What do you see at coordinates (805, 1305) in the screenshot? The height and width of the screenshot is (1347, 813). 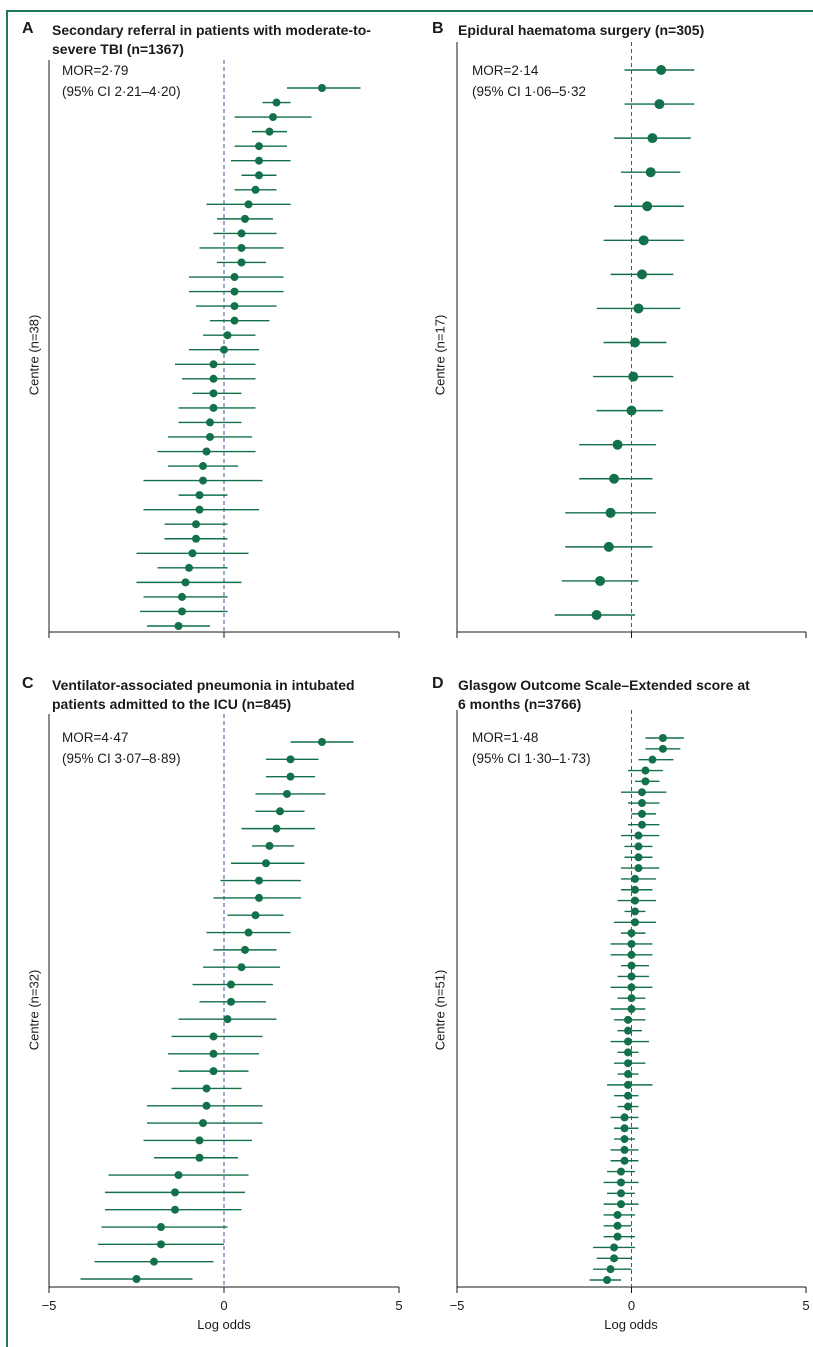 I see `panel-d-x-tick-label: 5` at bounding box center [805, 1305].